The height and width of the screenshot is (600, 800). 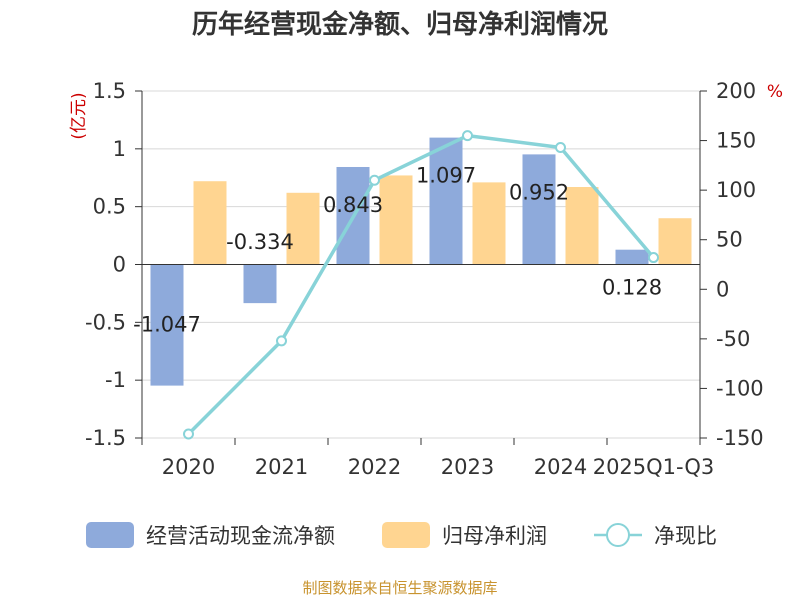 I want to click on data-label: 0.952, so click(x=539, y=192).